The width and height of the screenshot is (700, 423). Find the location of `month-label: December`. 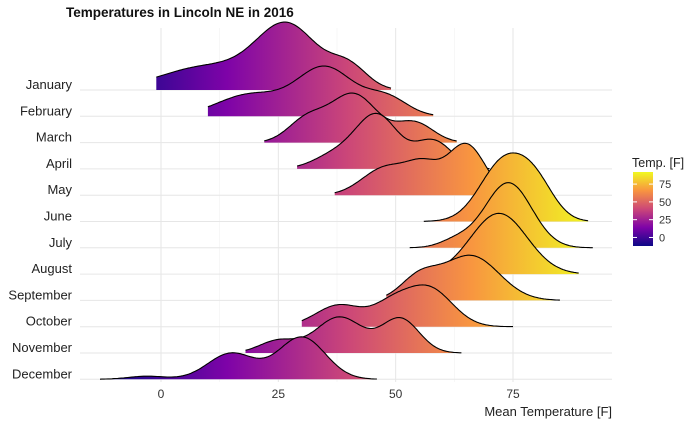

month-label: December is located at coordinates (42, 373).